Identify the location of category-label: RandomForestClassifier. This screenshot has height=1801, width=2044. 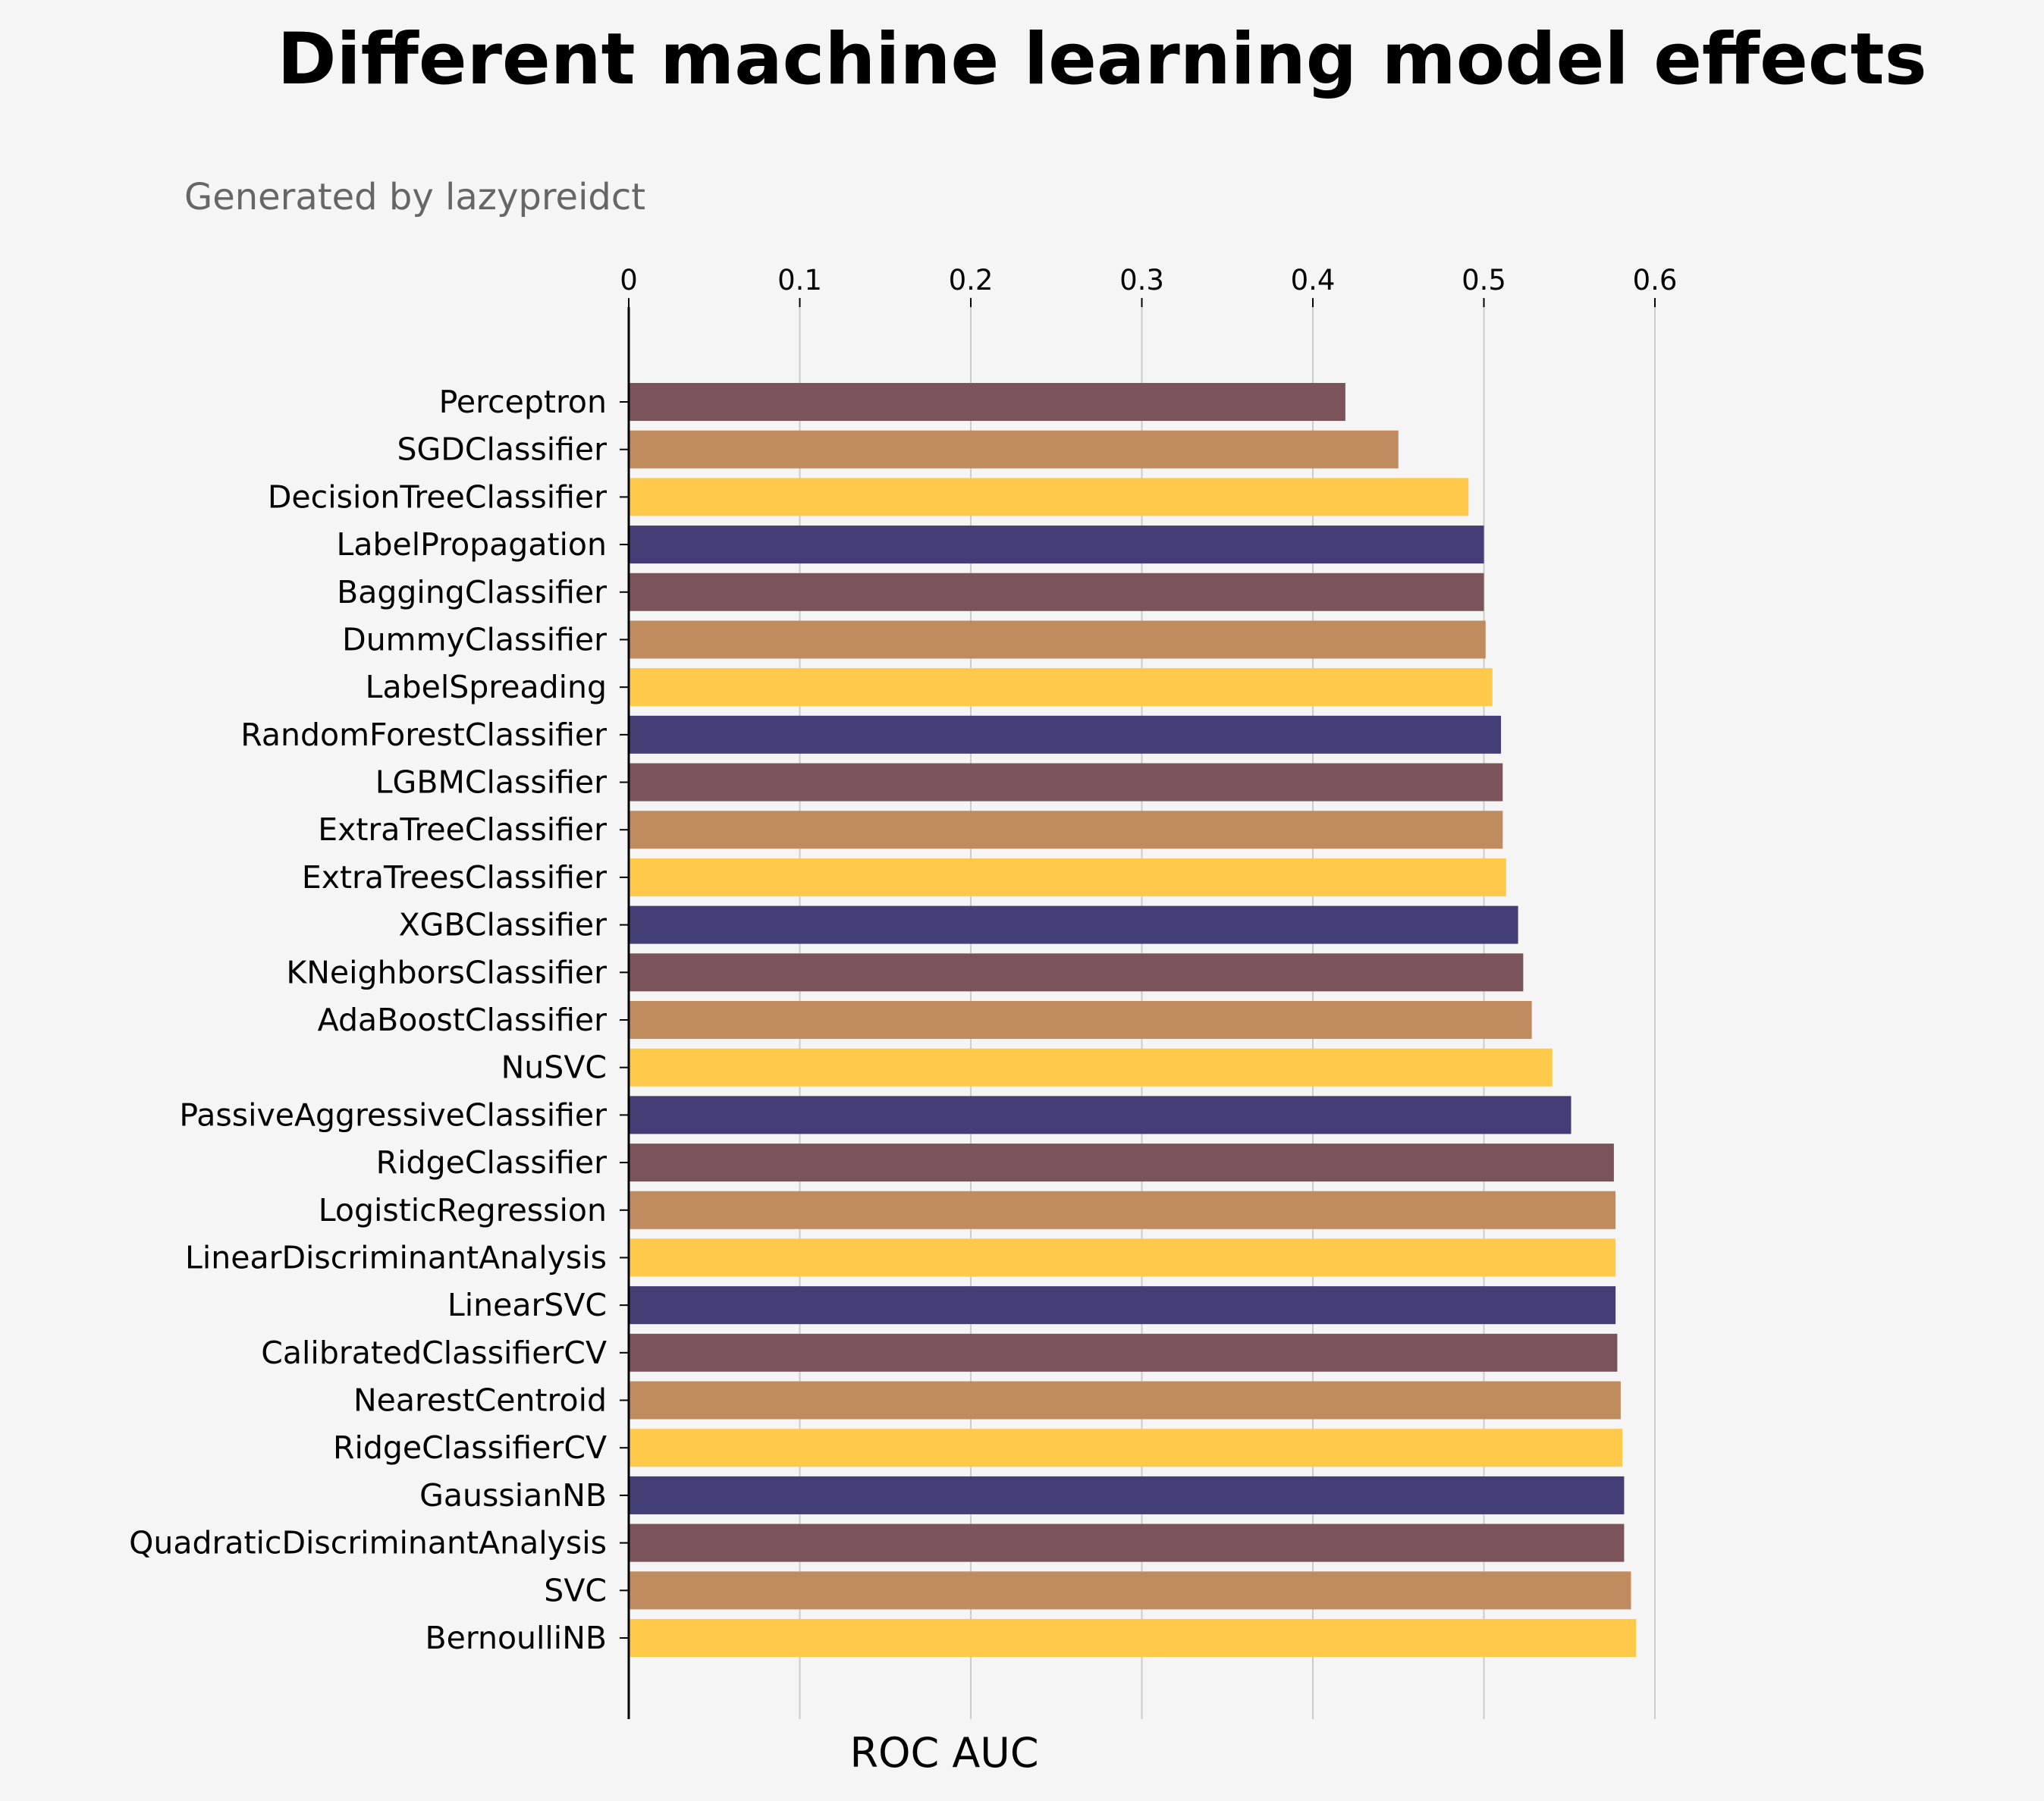
(423, 735).